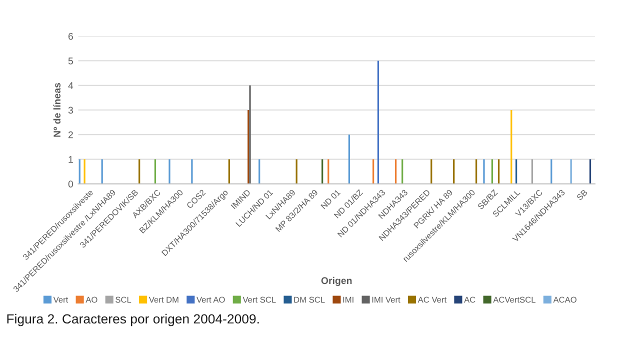 The height and width of the screenshot is (338, 621). What do you see at coordinates (386, 299) in the screenshot?
I see `legend-label: IMI Vert` at bounding box center [386, 299].